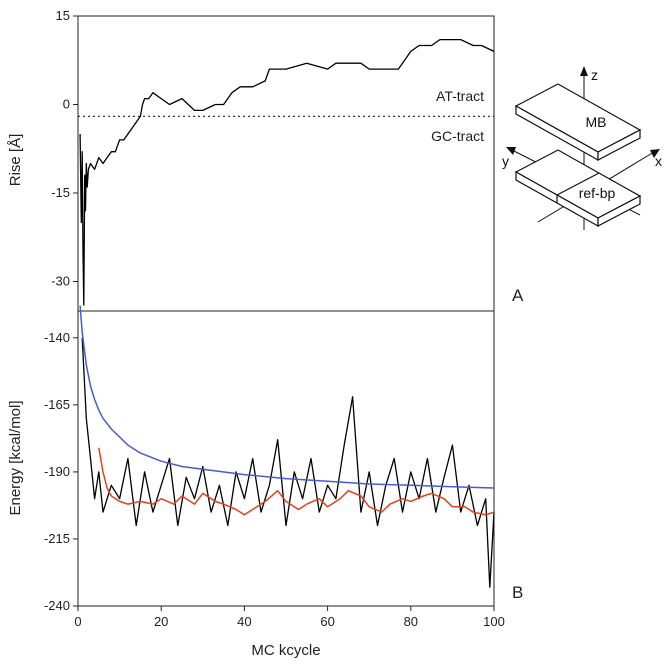 This screenshot has width=665, height=665. What do you see at coordinates (518, 295) in the screenshot?
I see `panel-label-a: A` at bounding box center [518, 295].